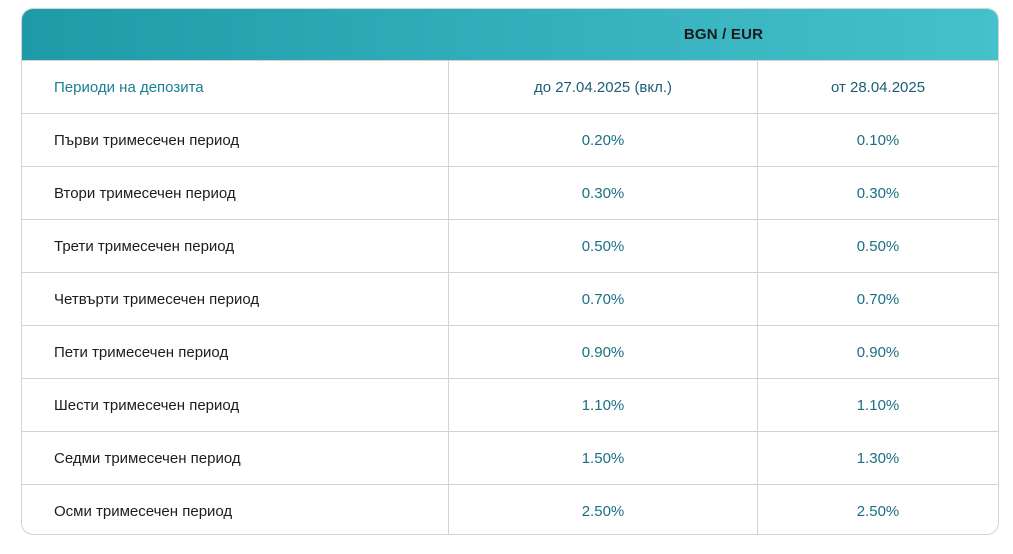 This screenshot has height=554, width=1013. I want to click on table-row: Шести тримесечен период 1.10% 1.10%, so click(510, 404).